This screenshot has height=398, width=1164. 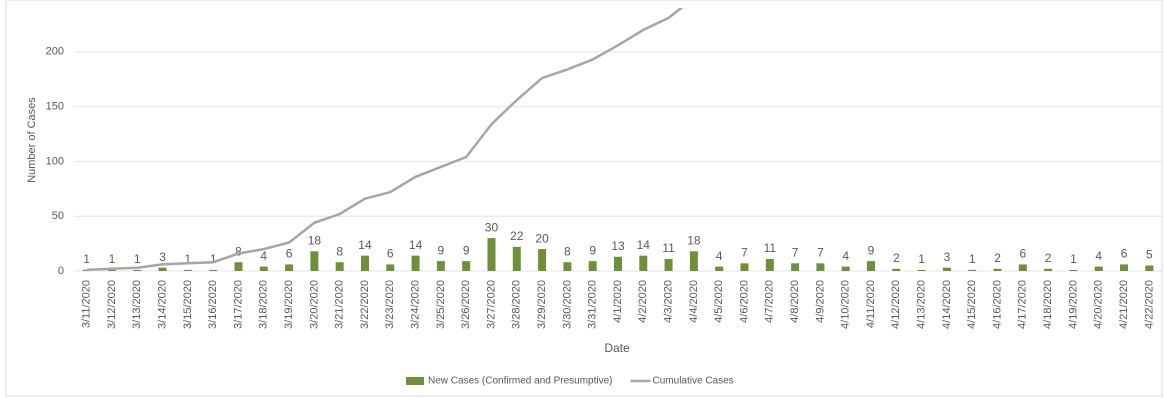 What do you see at coordinates (365, 304) in the screenshot?
I see `x-tick-label: 3/22/2020` at bounding box center [365, 304].